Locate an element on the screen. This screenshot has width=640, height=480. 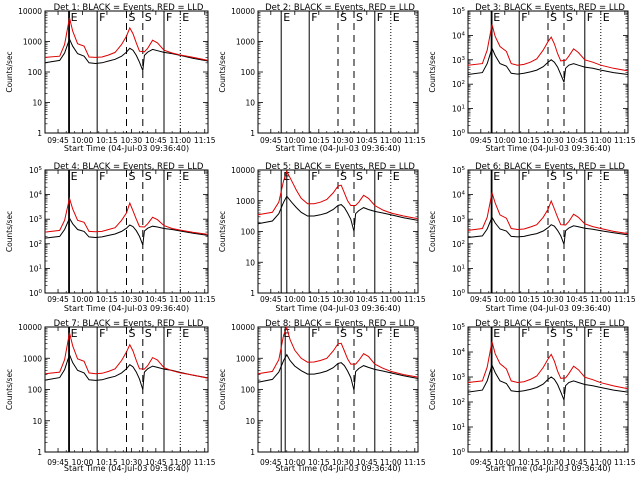
y-tick-label: 104 is located at coordinates (459, 35).